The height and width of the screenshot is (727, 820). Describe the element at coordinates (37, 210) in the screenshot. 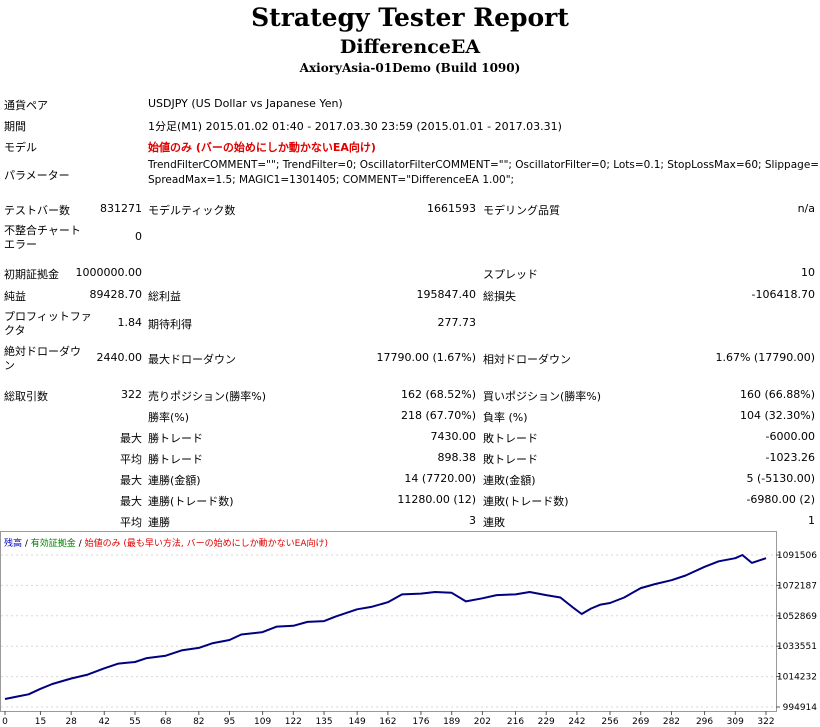

I see `bars-label: テストバー数` at that location.